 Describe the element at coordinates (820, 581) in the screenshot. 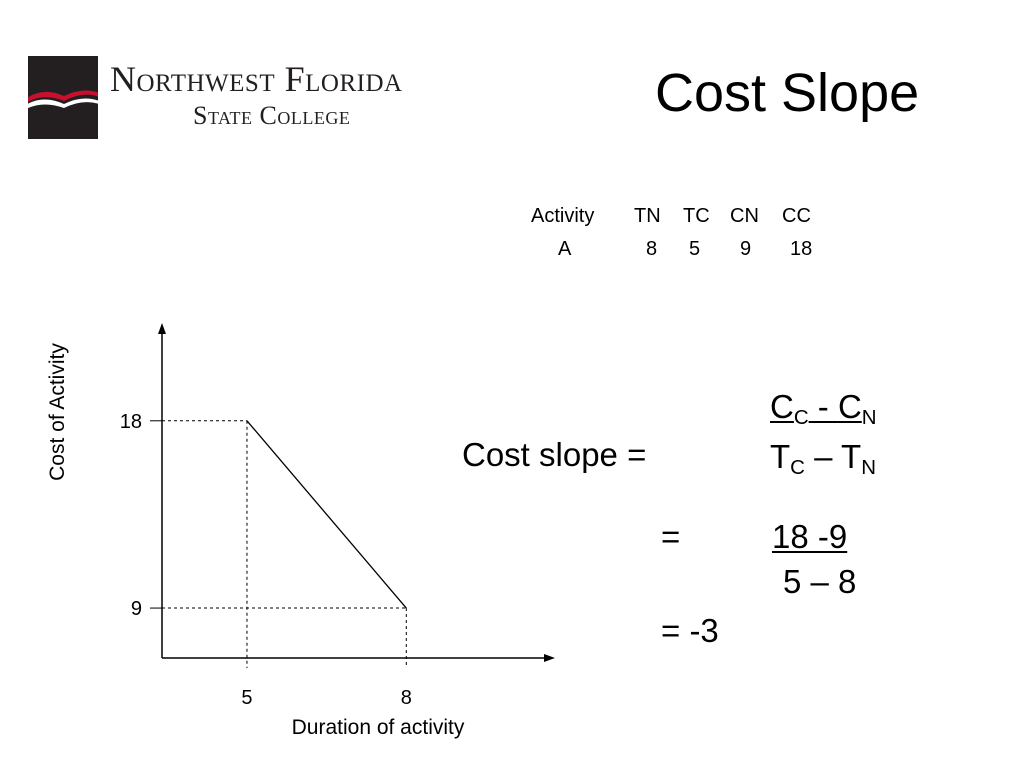

I see `step2-denominator: 5 – 8` at that location.